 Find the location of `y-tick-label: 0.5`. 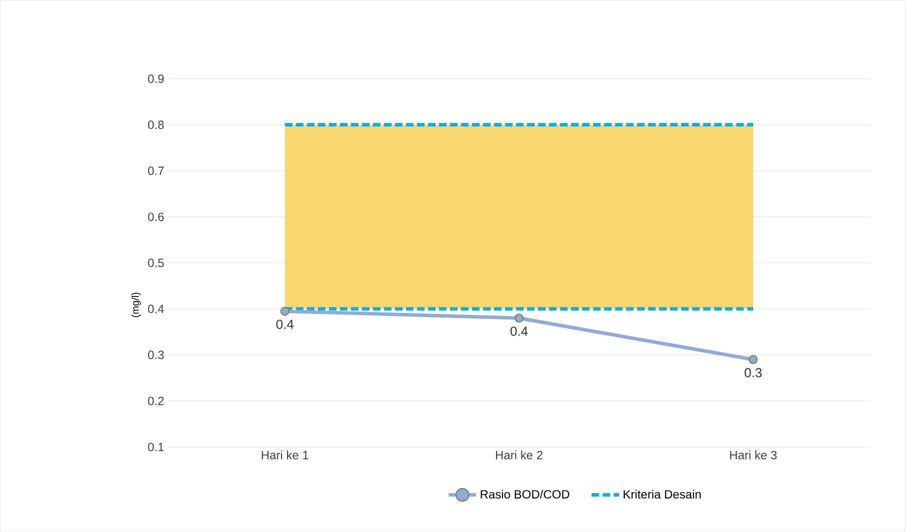

y-tick-label: 0.5 is located at coordinates (156, 263).